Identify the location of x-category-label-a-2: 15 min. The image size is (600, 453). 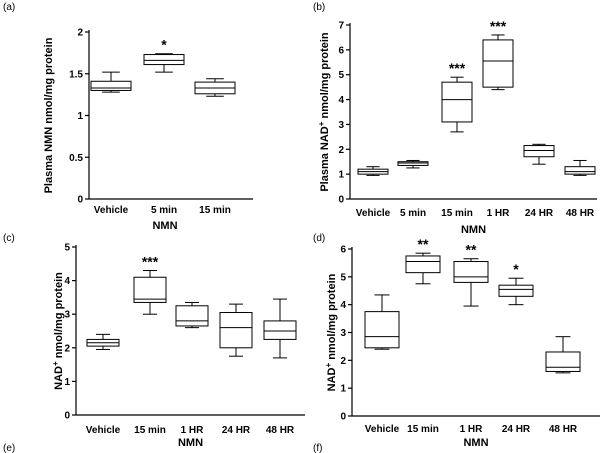
(215, 210).